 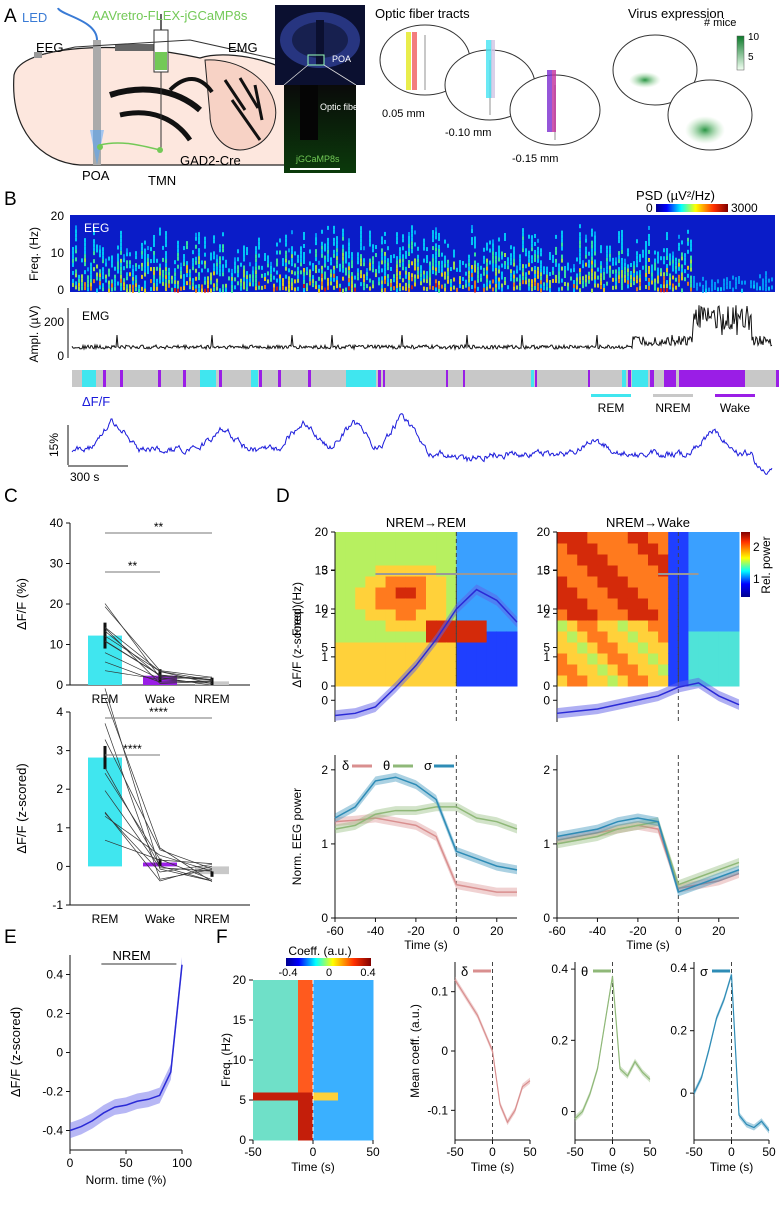 I want to click on bar-rem, so click(x=105, y=812).